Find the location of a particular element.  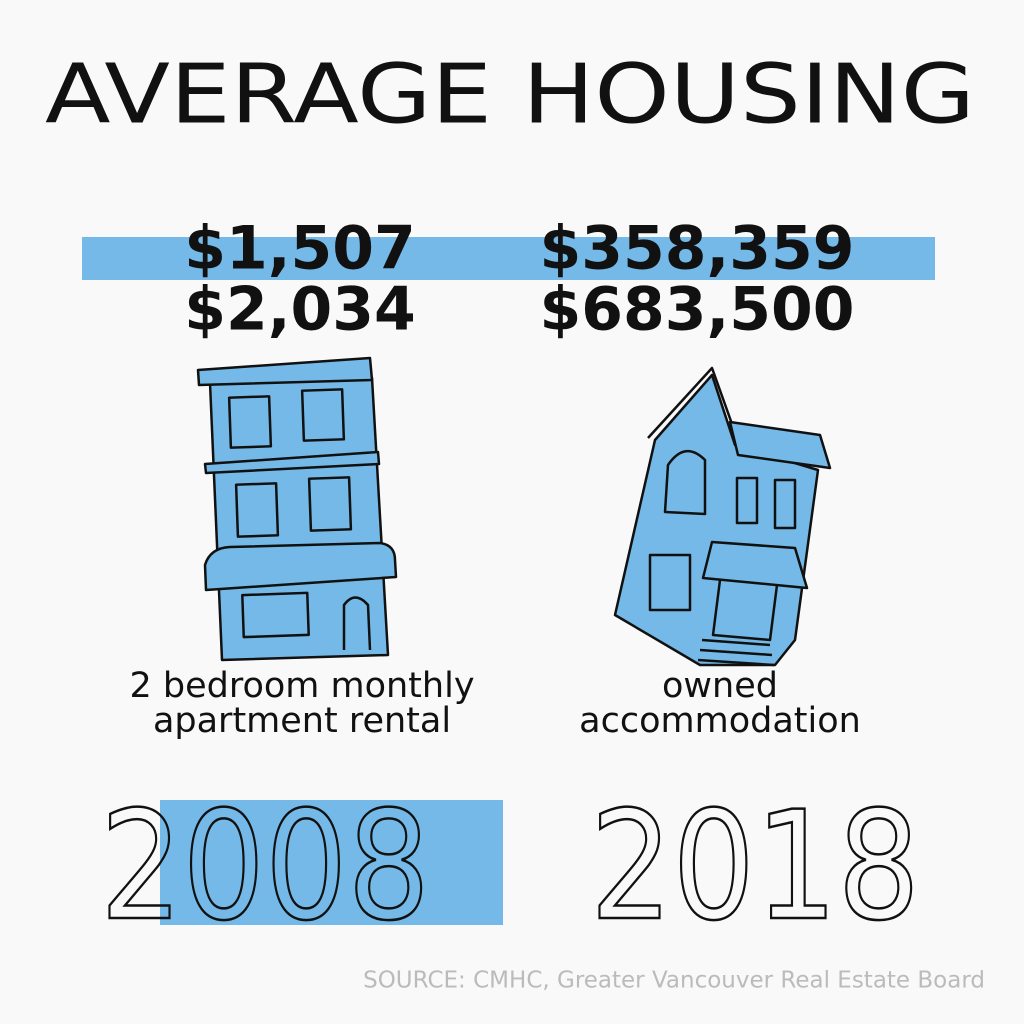

apartment-icon is located at coordinates (297, 509).